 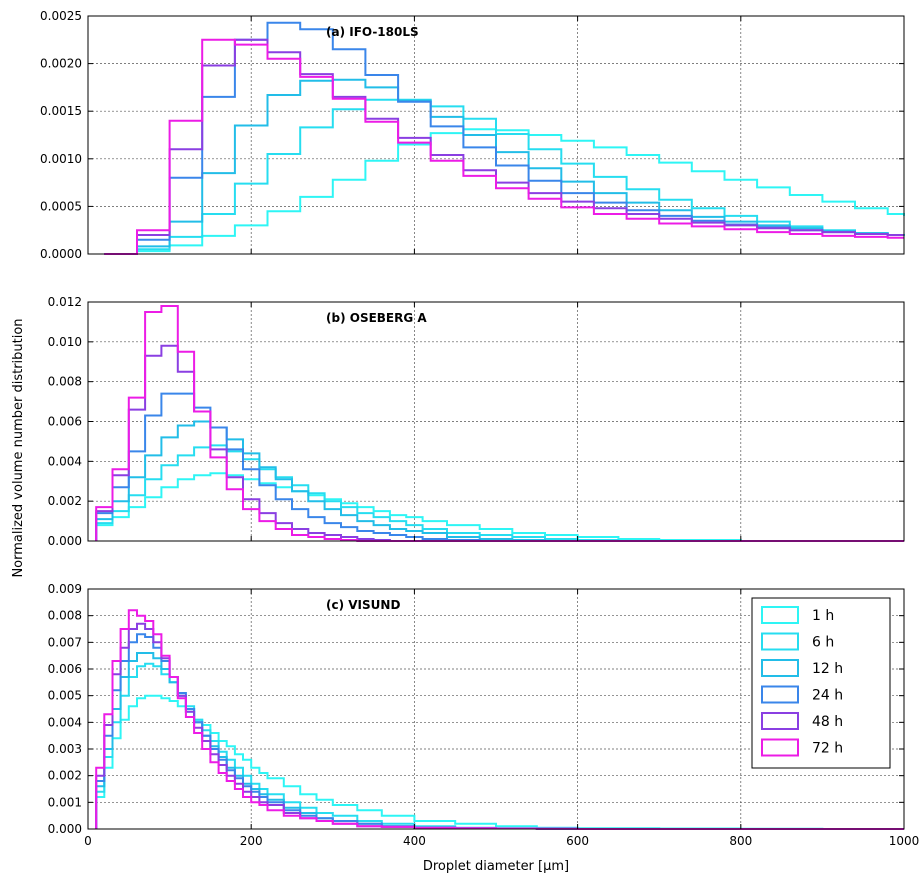 I want to click on y-tick-label: 0.010, so click(x=65, y=342).